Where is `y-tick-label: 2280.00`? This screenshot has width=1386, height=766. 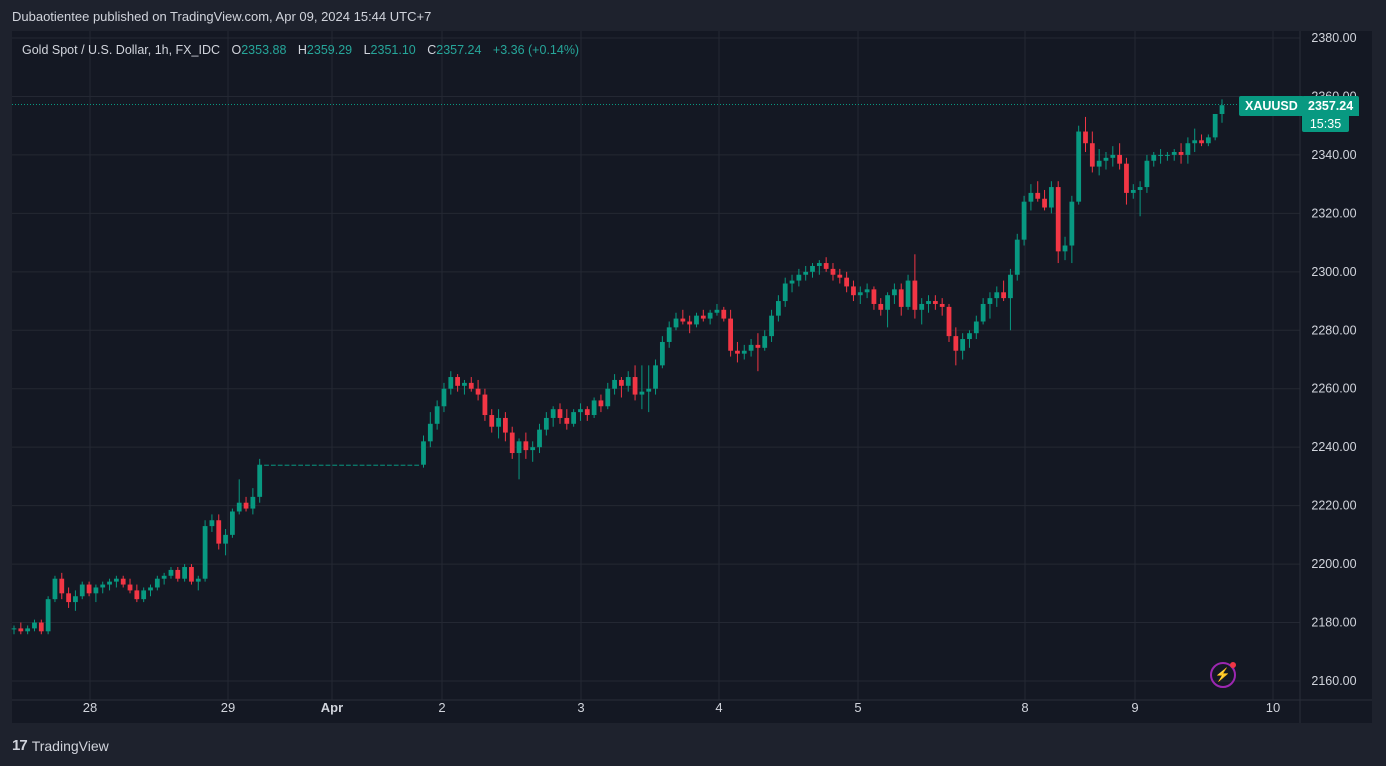 y-tick-label: 2280.00 is located at coordinates (1333, 330).